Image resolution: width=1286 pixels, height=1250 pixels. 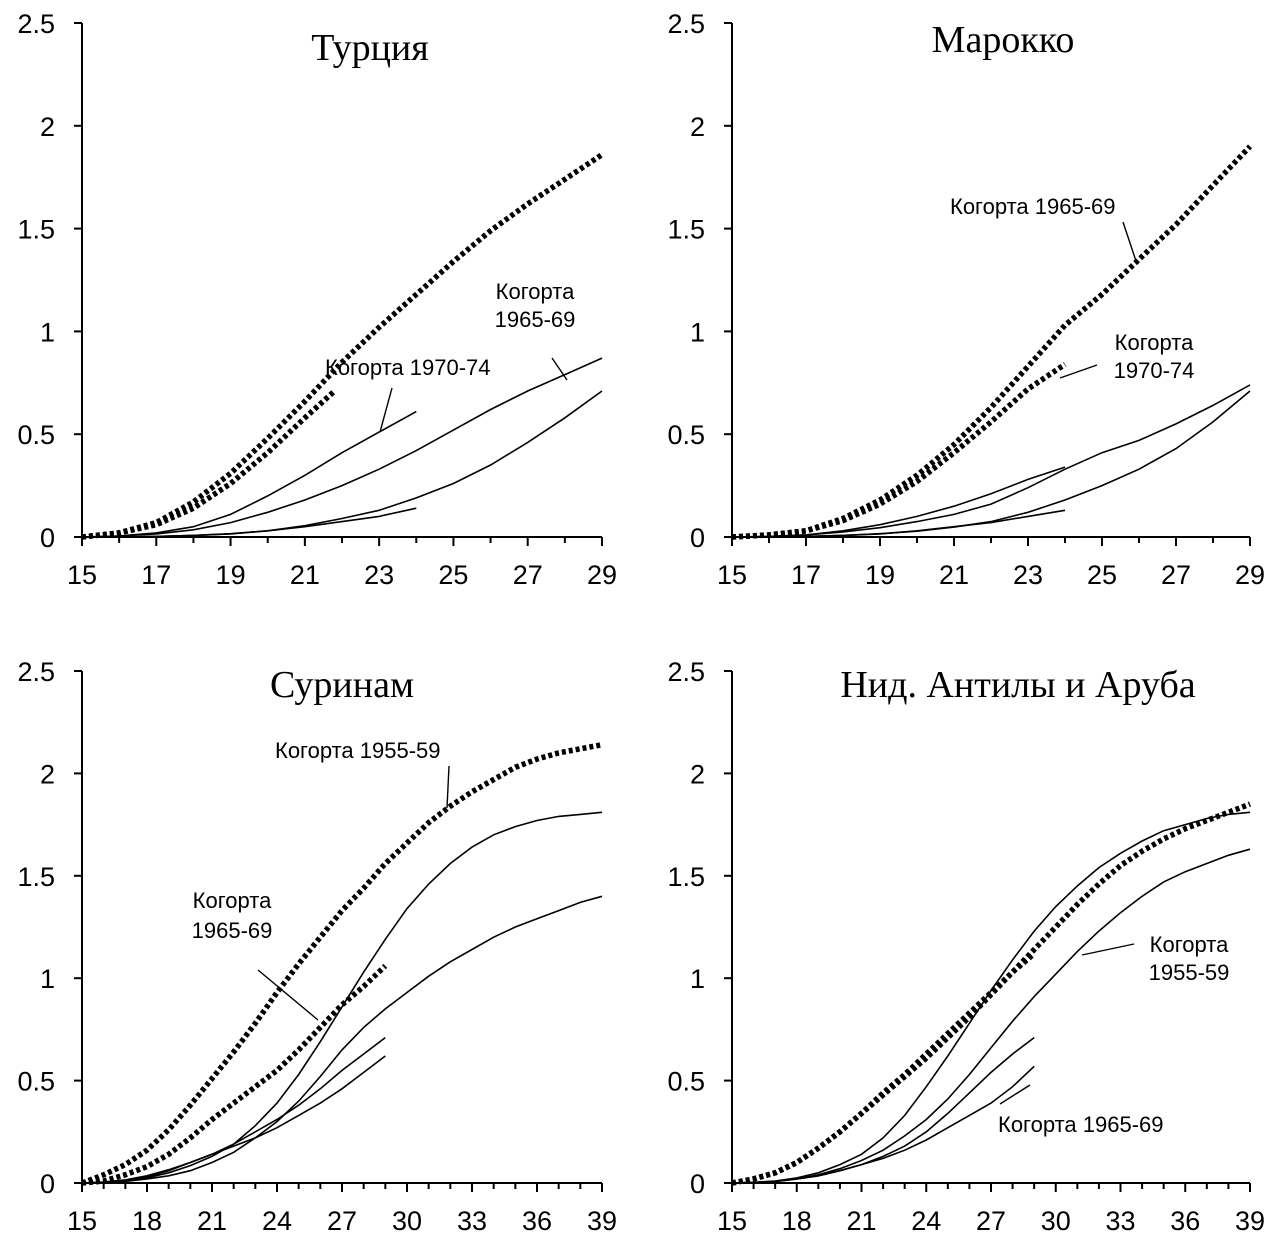 What do you see at coordinates (369, 48) in the screenshot?
I see `panel-title: Турция` at bounding box center [369, 48].